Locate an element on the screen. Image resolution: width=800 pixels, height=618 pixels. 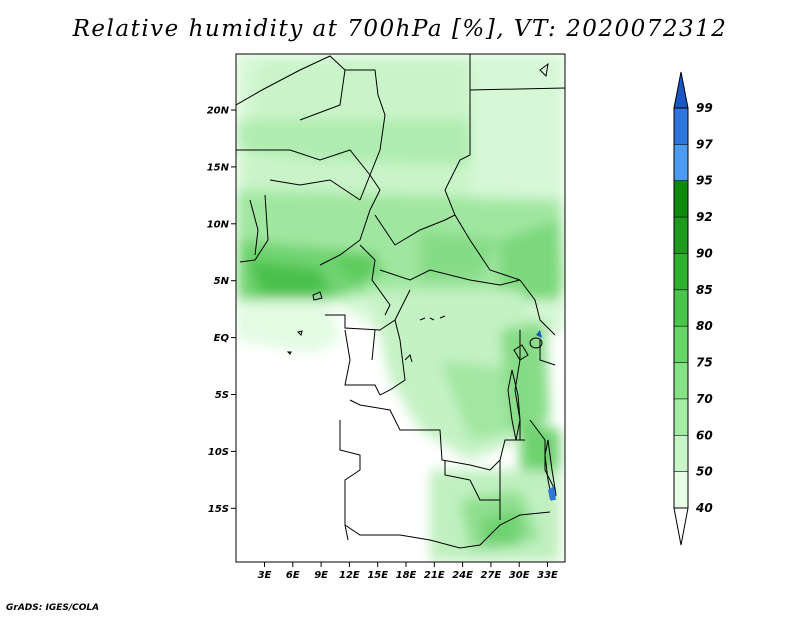
colorbar-label: 90 is located at coordinates (704, 253).